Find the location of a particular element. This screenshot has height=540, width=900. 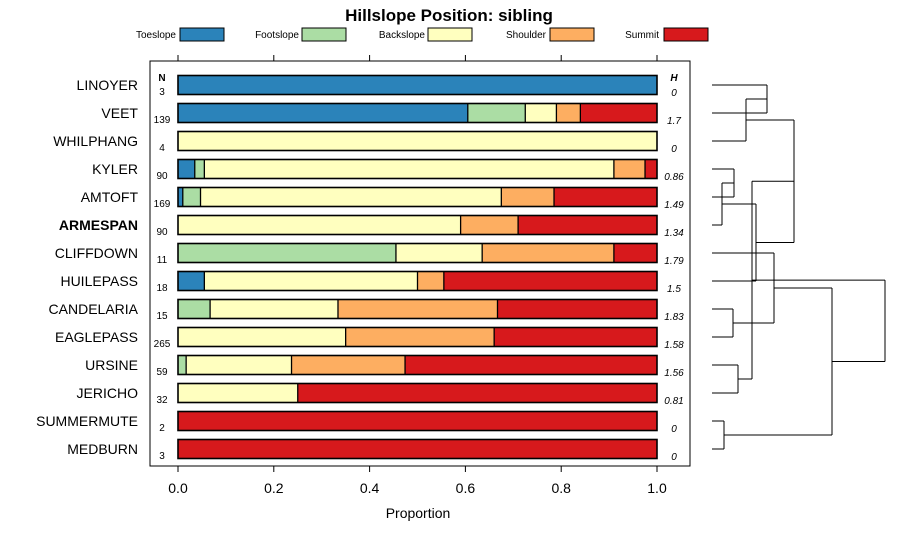

h-value: 1.83 is located at coordinates (674, 317).